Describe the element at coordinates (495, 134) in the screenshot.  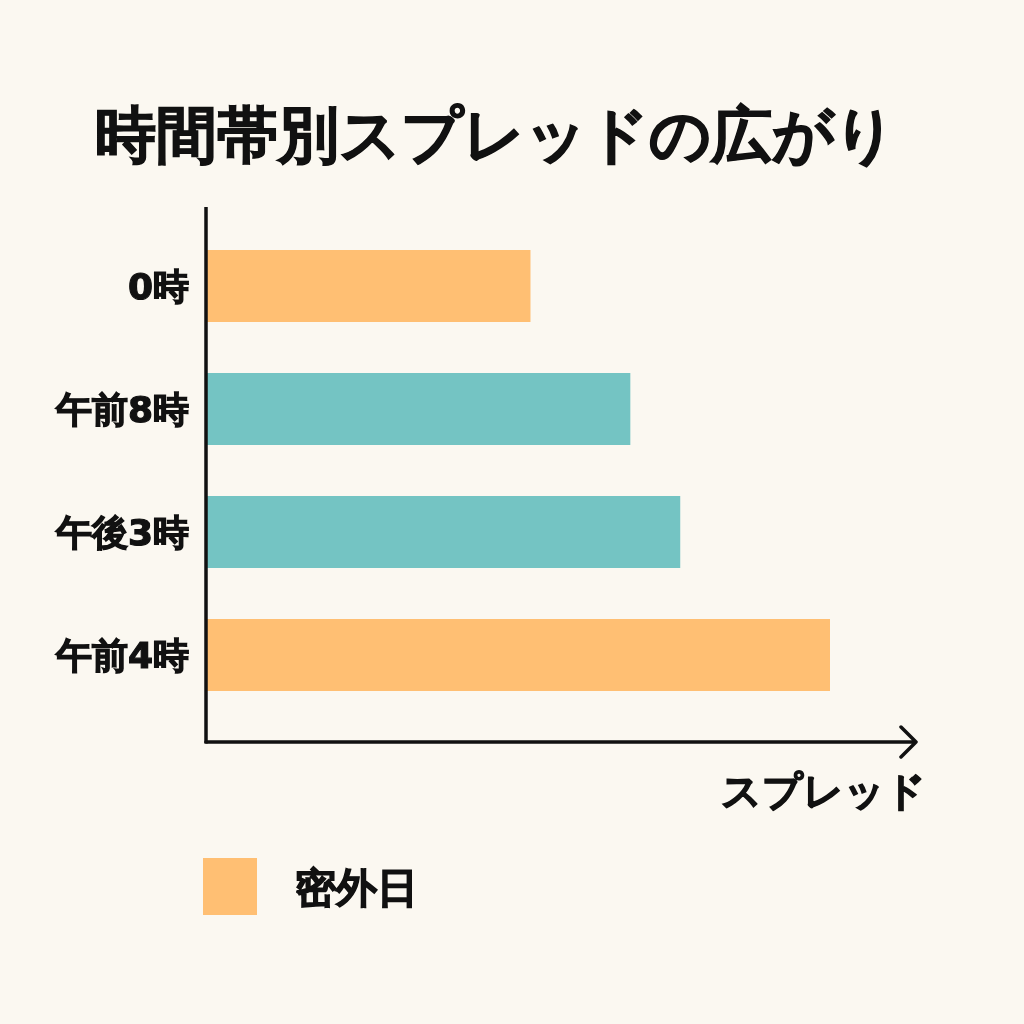
I see `title: 時間帯別スプレッドの広がり` at that location.